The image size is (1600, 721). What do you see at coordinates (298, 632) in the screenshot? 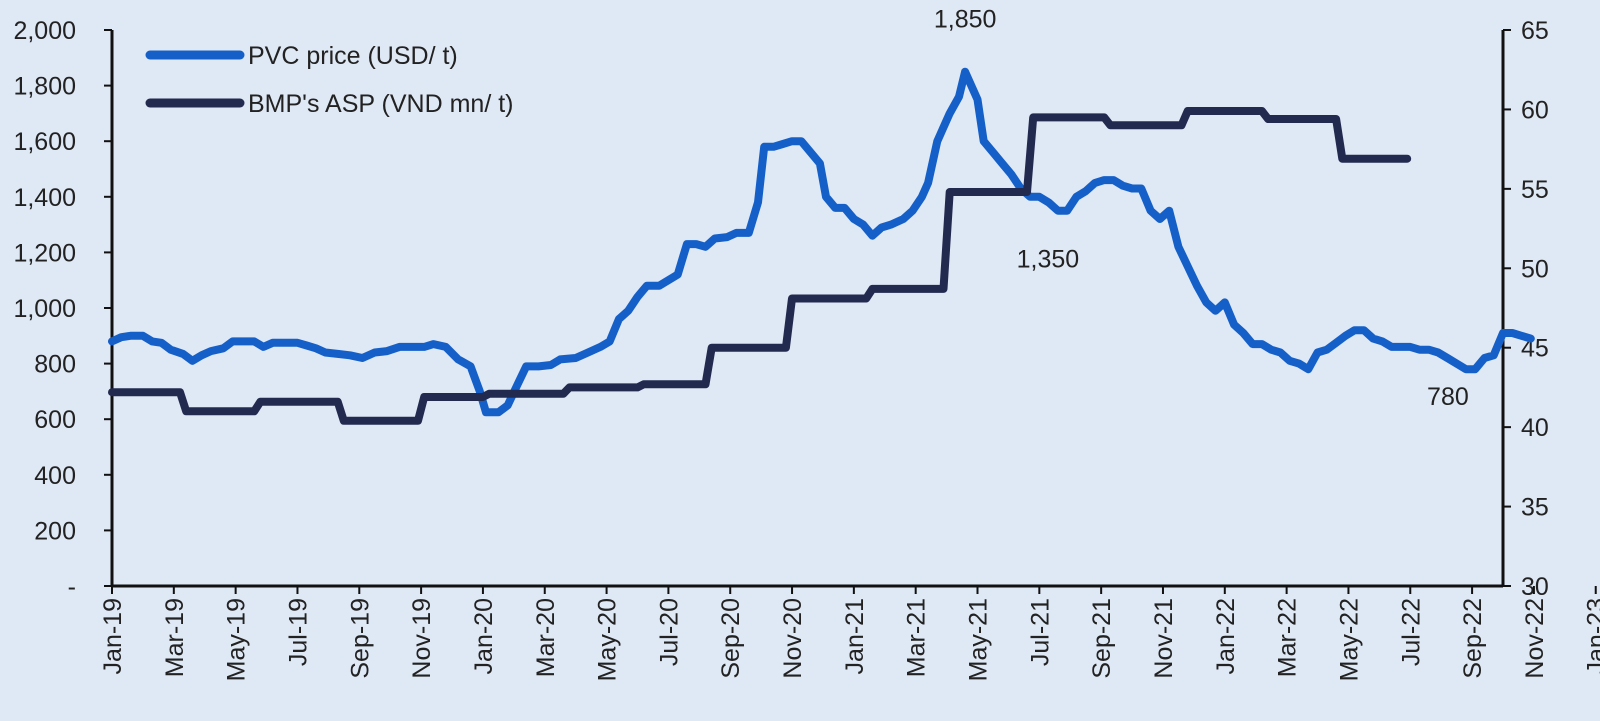
I see `x-tick-label: Jul-19` at bounding box center [298, 632].